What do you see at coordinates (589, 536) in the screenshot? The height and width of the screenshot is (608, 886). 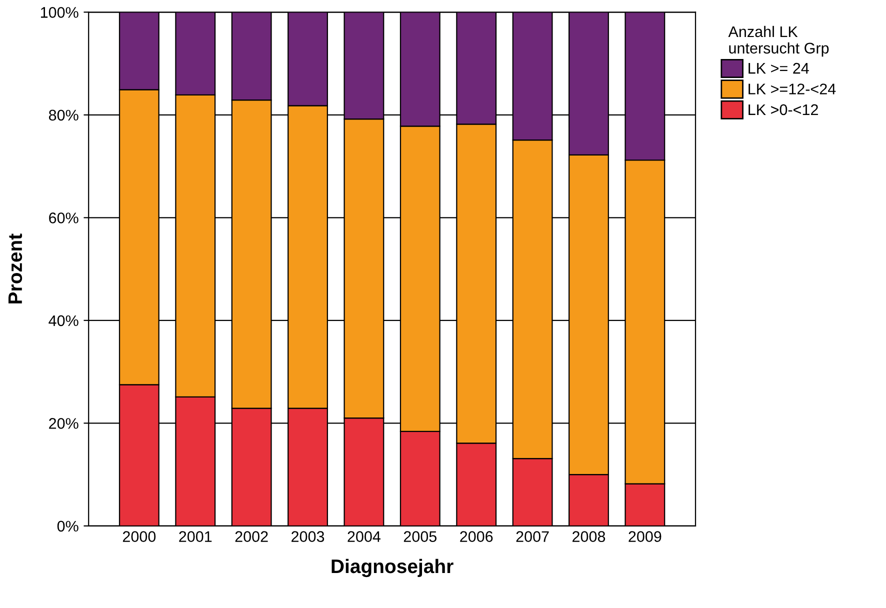 I see `x-tick-label: 2008` at bounding box center [589, 536].